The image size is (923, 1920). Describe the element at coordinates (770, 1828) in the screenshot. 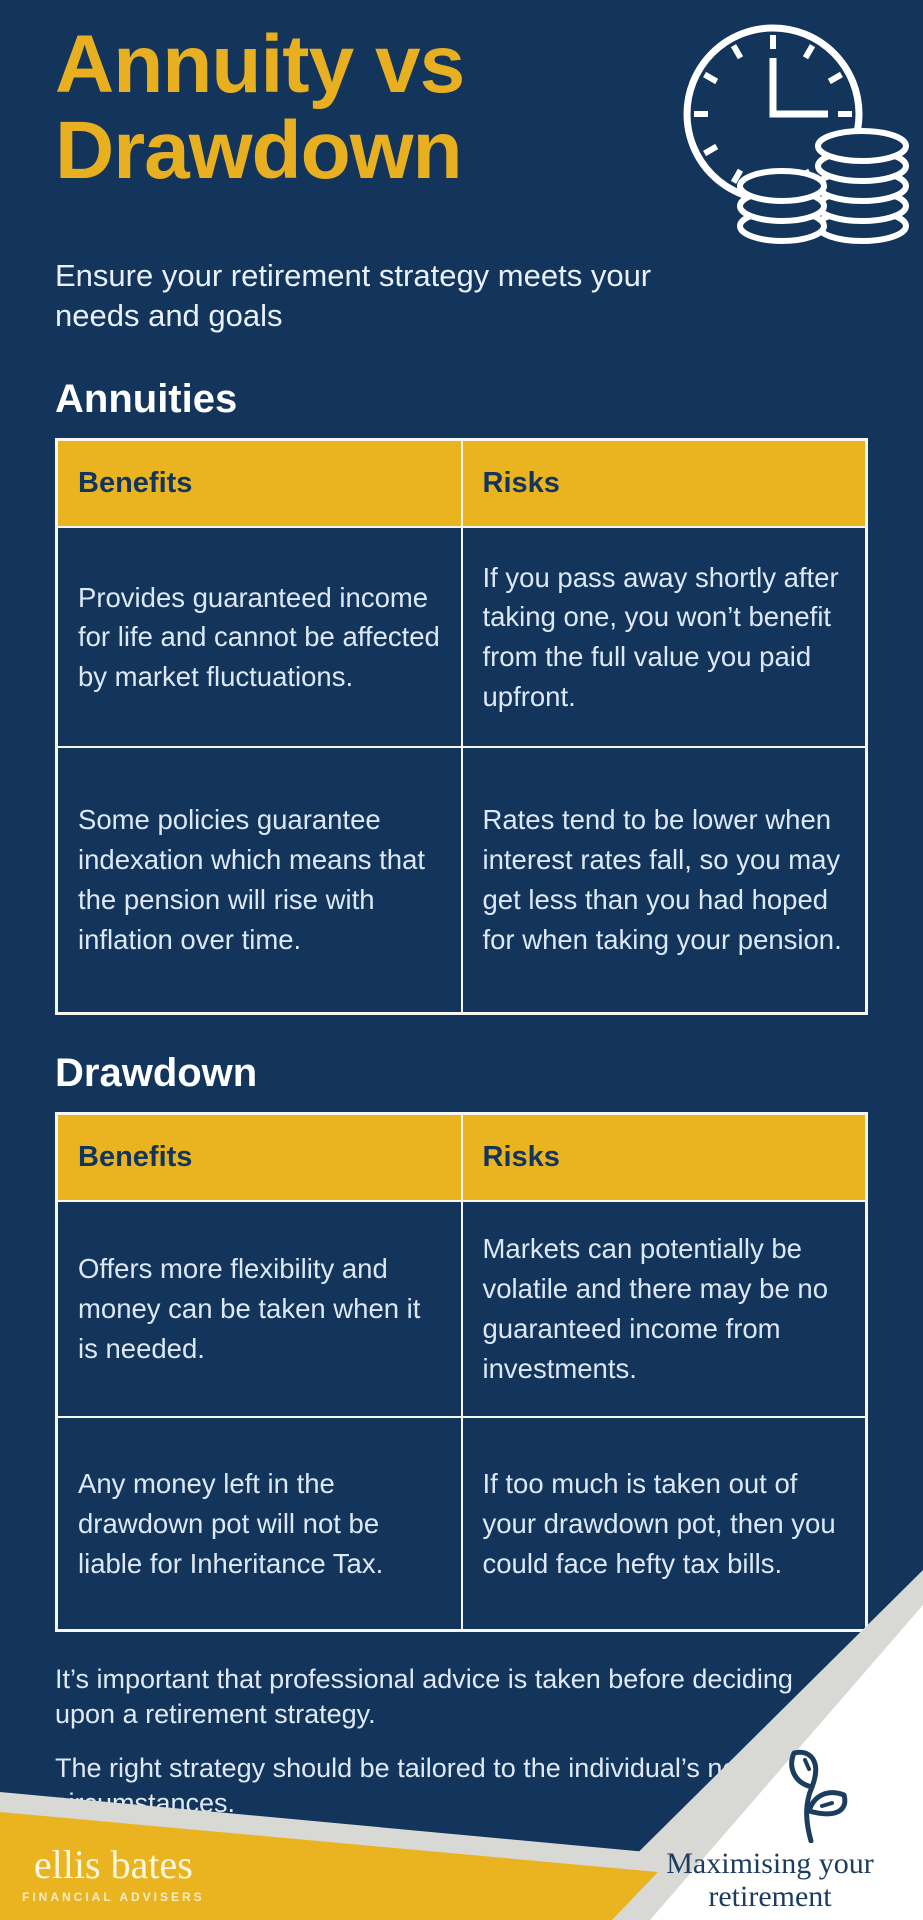

I see `slogan-block: Maximising your retirement` at that location.